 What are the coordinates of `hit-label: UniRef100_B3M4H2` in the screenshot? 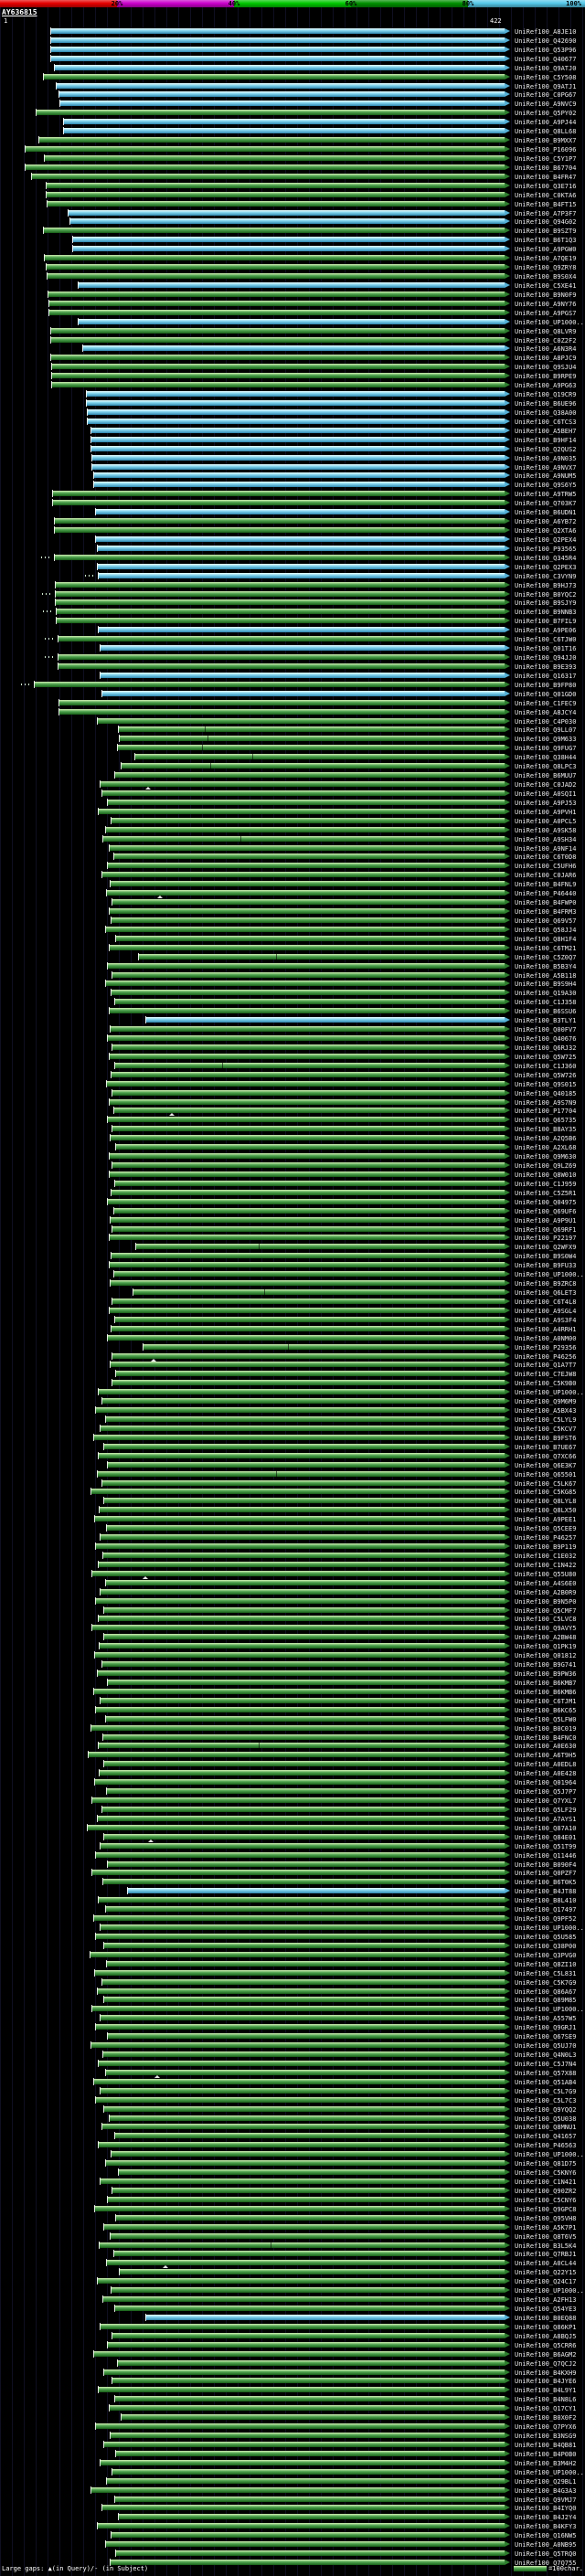 It's located at (546, 2463).